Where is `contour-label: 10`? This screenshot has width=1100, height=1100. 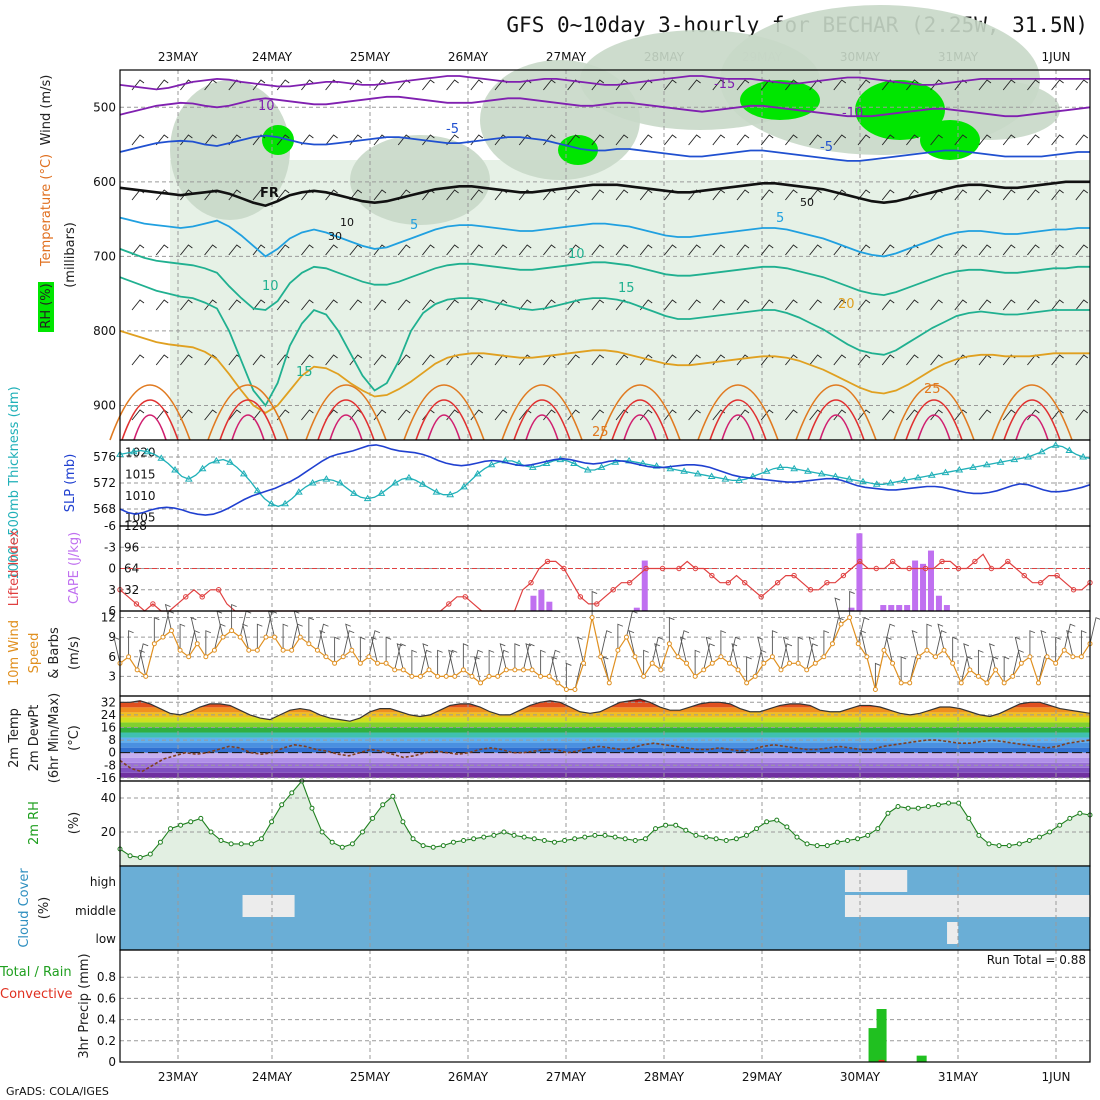 contour-label: 10 is located at coordinates (266, 106).